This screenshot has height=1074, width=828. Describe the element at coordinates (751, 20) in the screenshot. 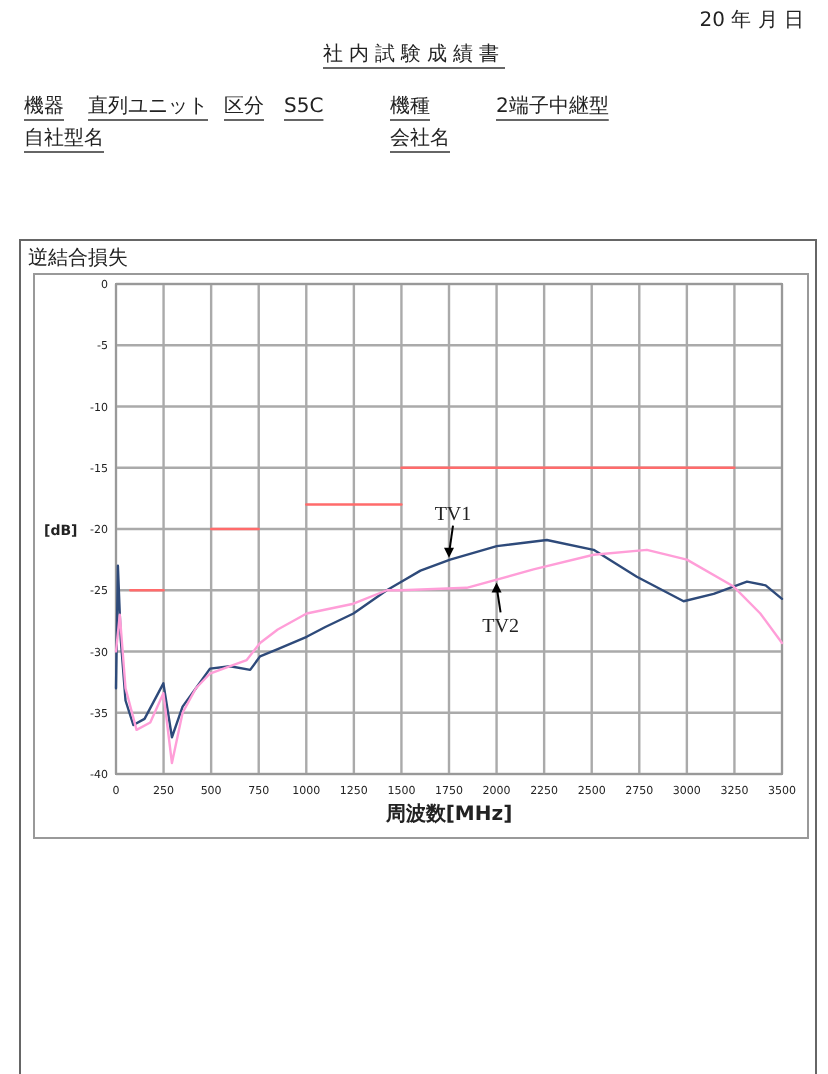

I see `text: 20 年 月 日` at that location.